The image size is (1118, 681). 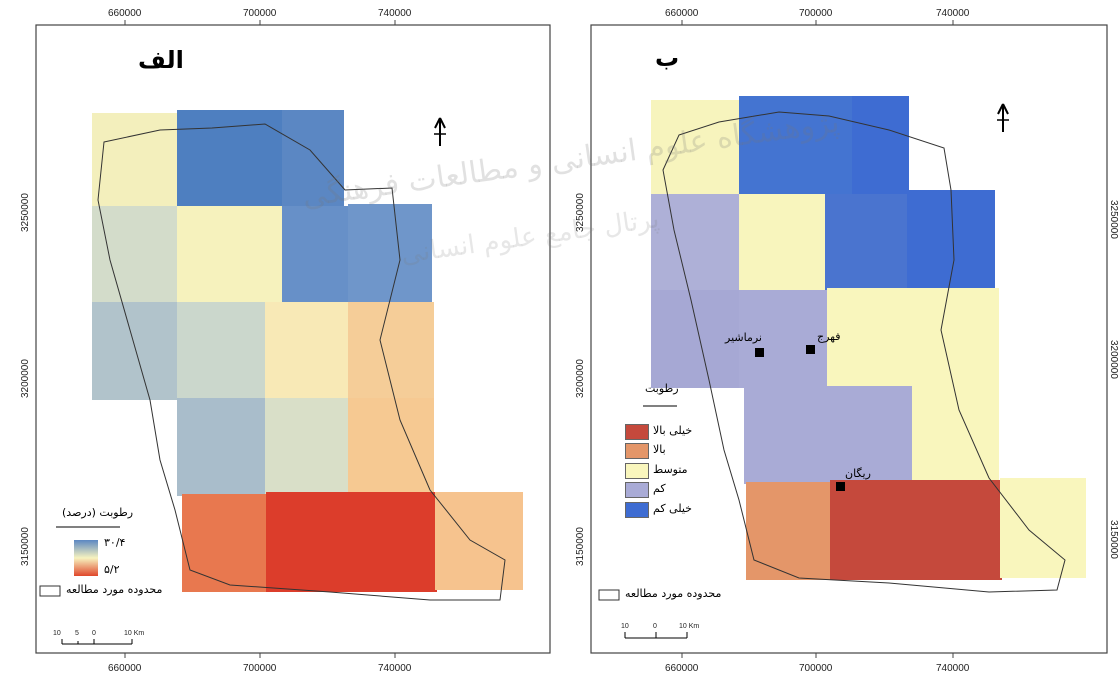 What do you see at coordinates (667, 58) in the screenshot?
I see `map-title-be: ب` at bounding box center [667, 58].